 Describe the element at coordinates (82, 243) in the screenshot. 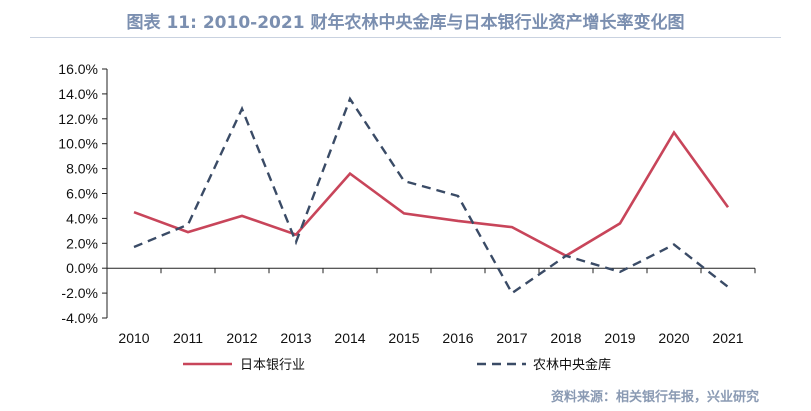

I see `y-tick-label: 2.0%` at that location.